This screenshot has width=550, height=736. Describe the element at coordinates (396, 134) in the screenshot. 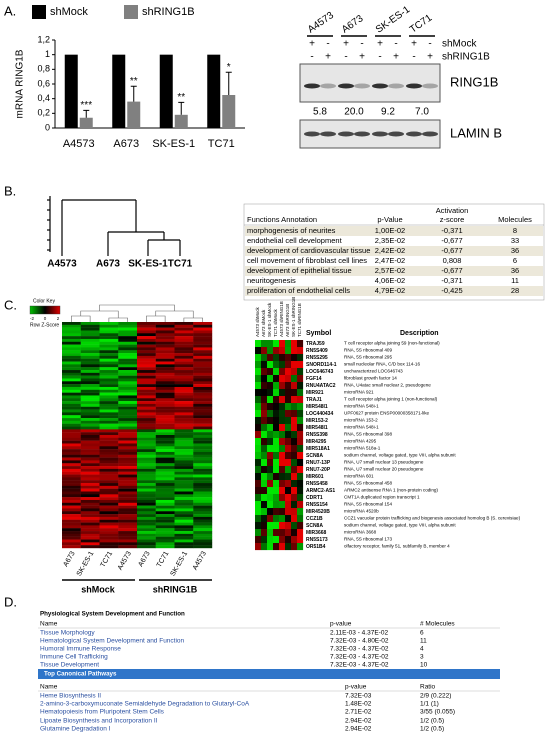

I see `blot-band` at that location.